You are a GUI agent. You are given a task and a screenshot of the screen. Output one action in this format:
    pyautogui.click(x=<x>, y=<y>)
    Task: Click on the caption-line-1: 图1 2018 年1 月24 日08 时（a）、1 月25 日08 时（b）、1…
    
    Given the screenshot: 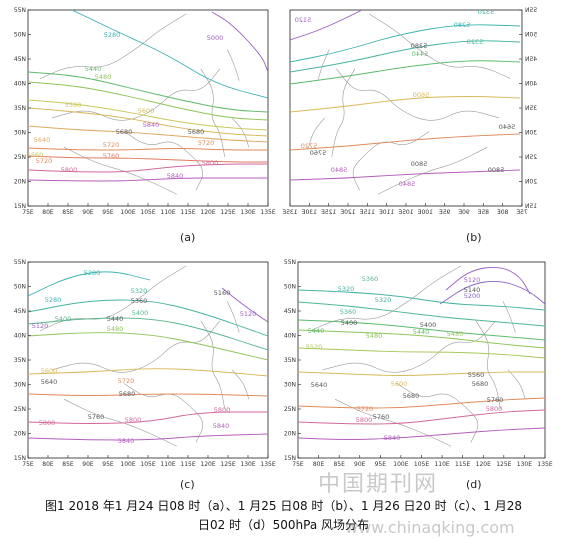 What is the action you would take?
    pyautogui.click(x=283, y=506)
    